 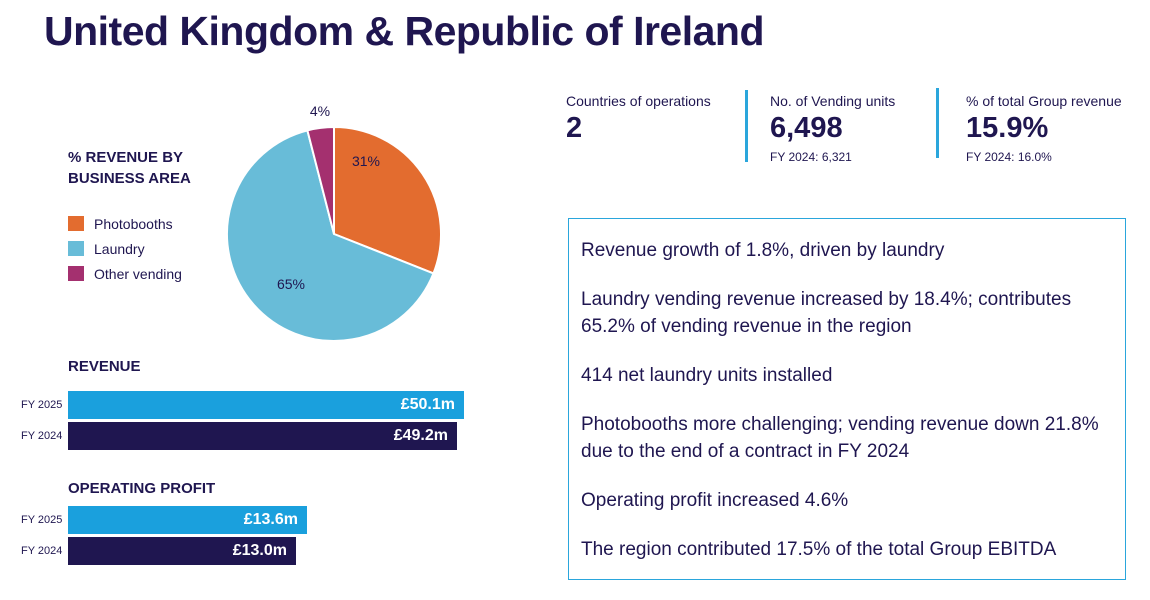 I want to click on page-title: United Kingdom & Republic of Ireland, so click(x=404, y=31).